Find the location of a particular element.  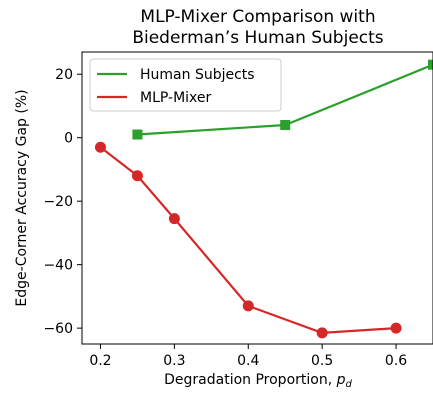

y-tick-label-4: −60 is located at coordinates (58, 329).